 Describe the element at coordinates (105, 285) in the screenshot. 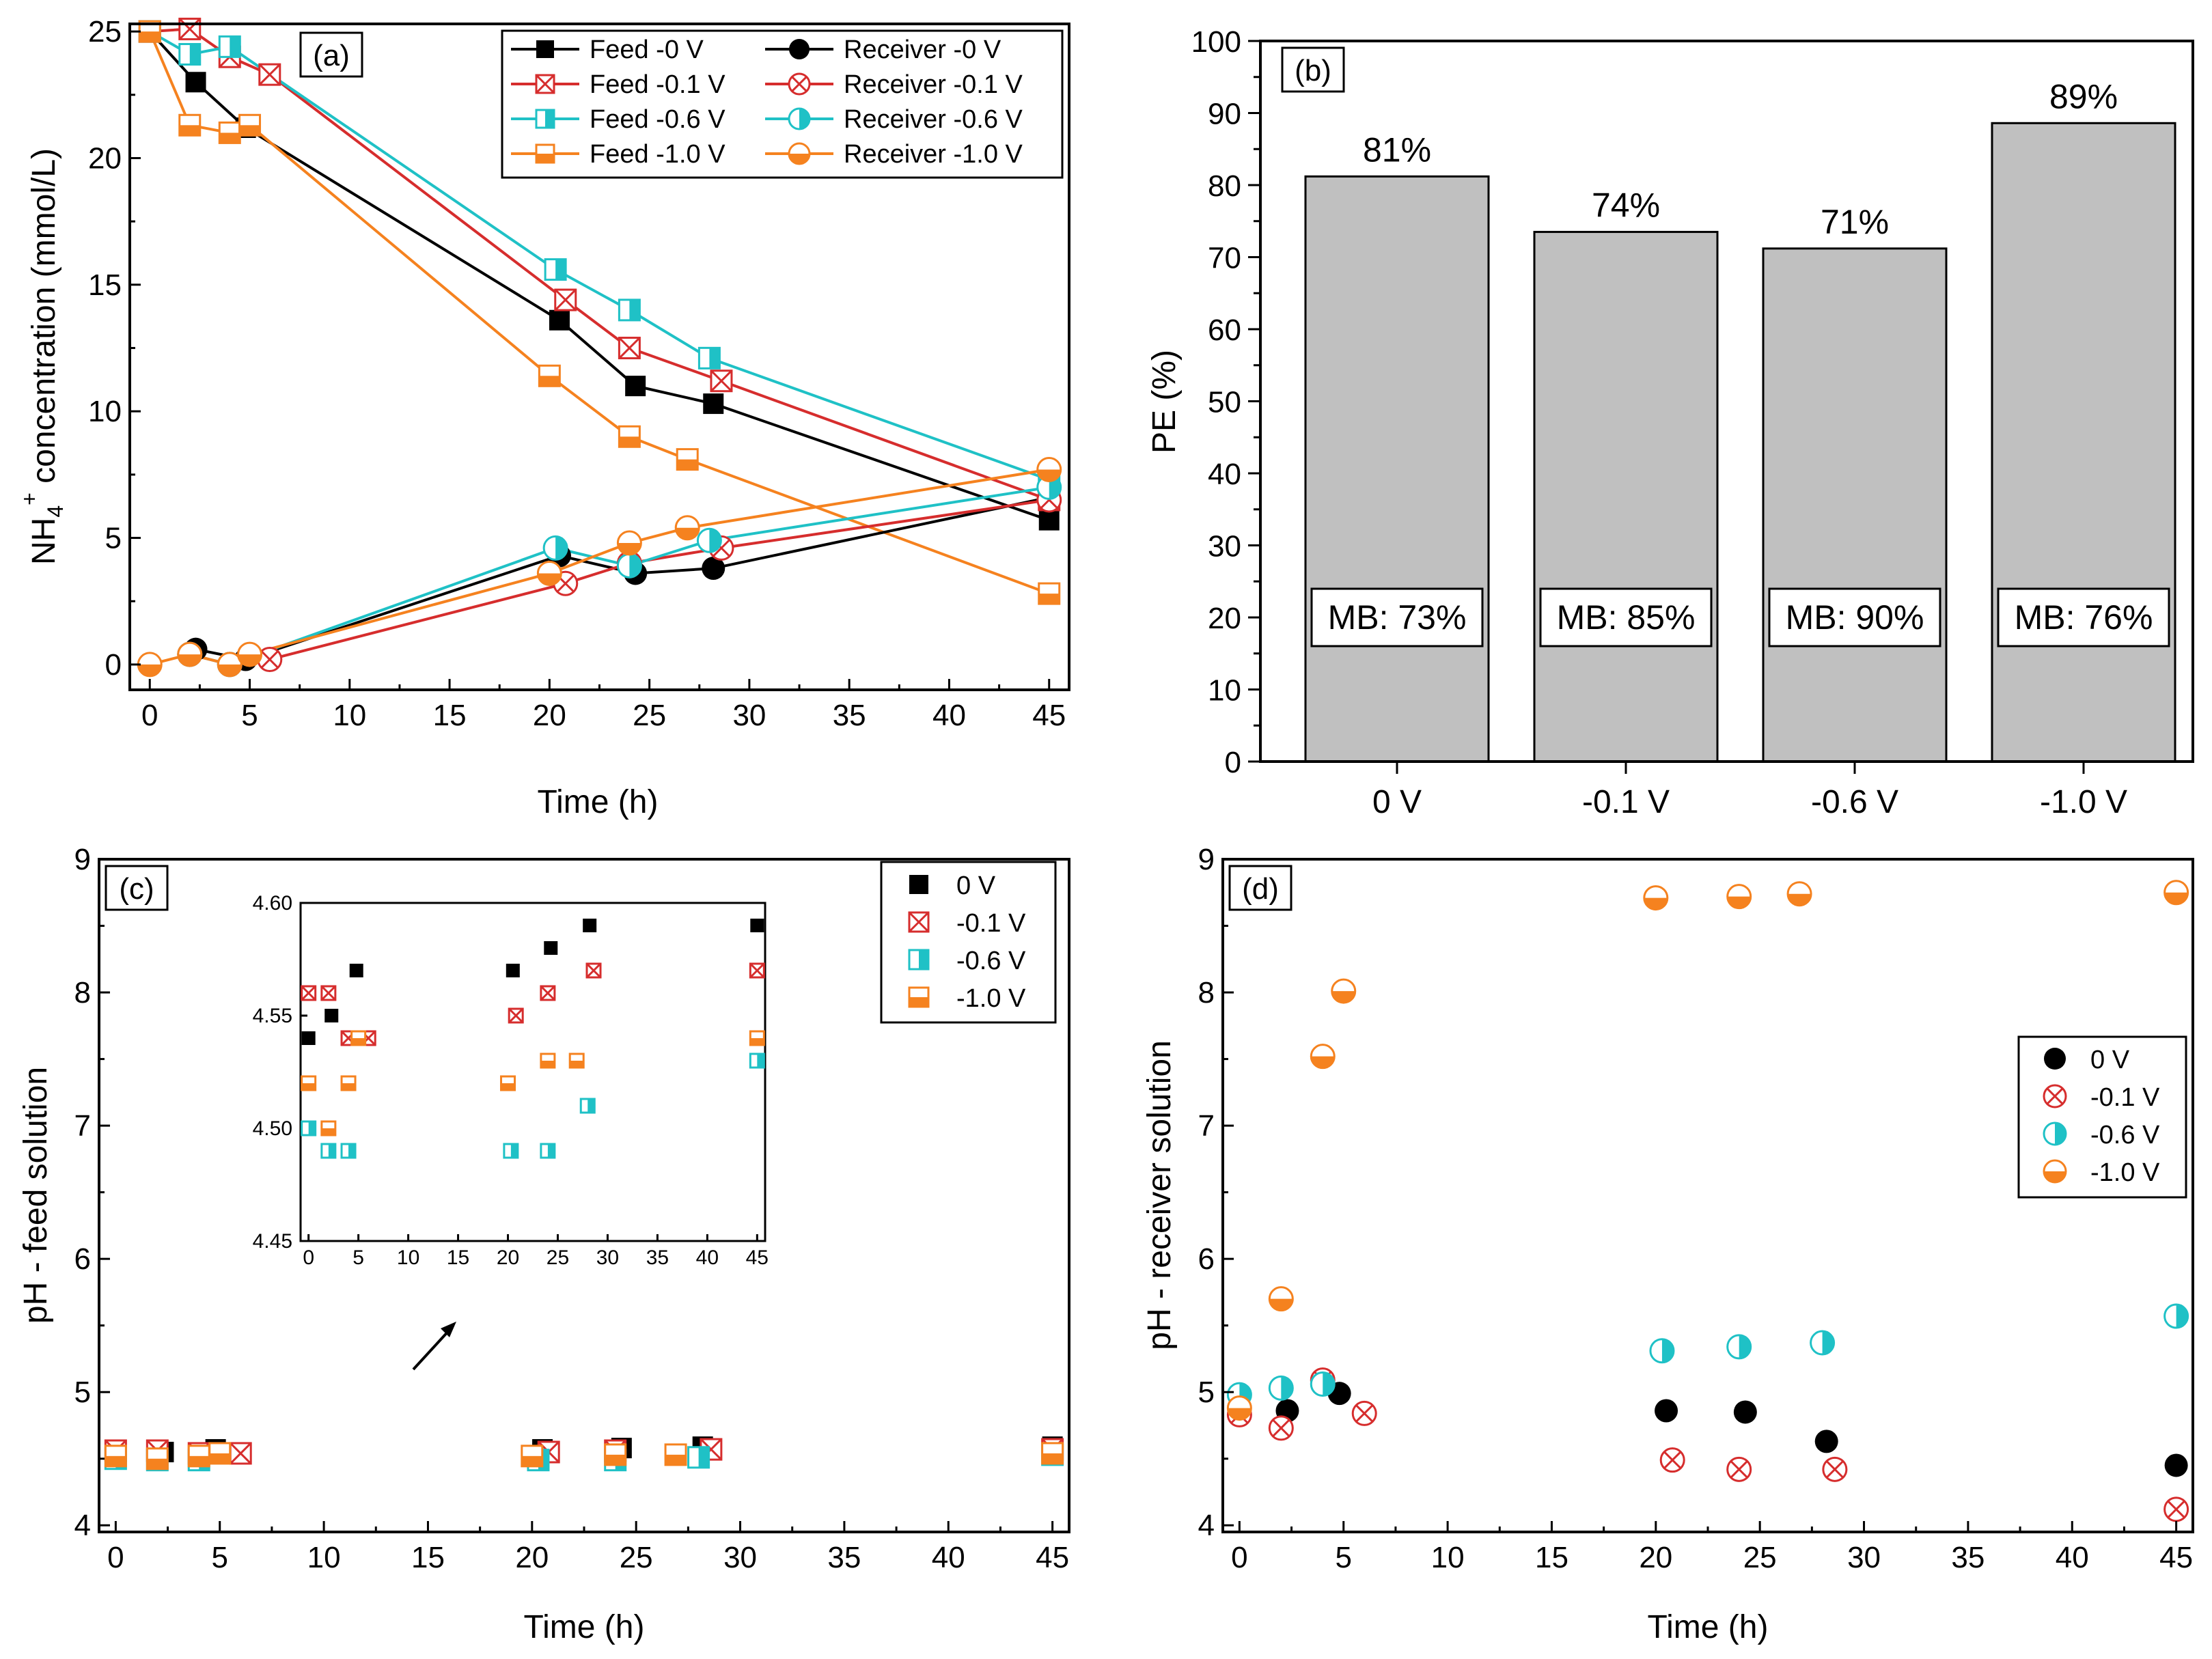

I see `y-tick-label: 15` at that location.